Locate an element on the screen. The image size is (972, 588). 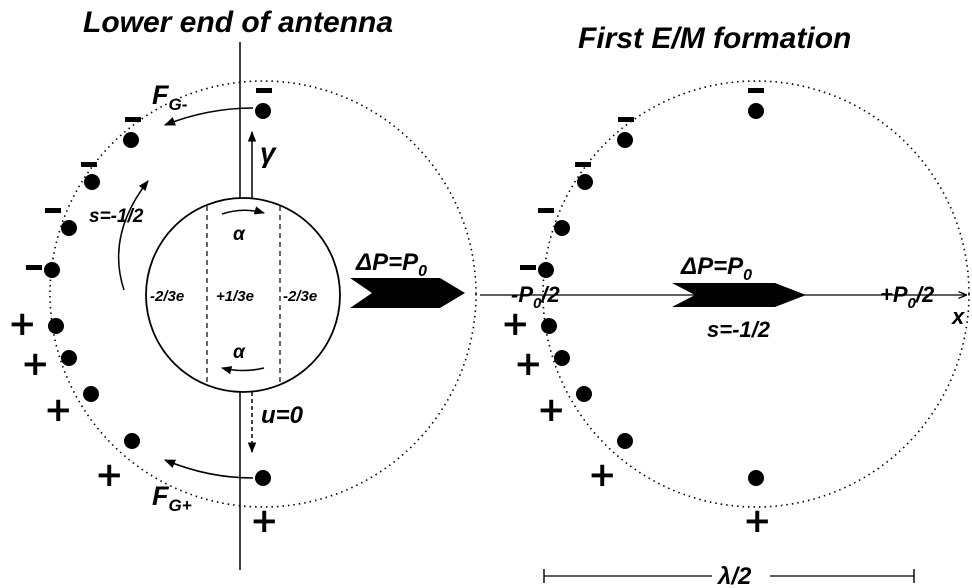
right-title: First E/M formation is located at coordinates (714, 38).